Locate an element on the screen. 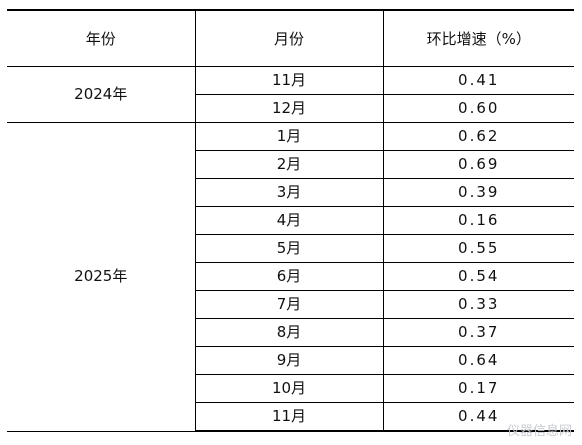 The image size is (582, 445). table-row: 10月 0.17 is located at coordinates (290, 388).